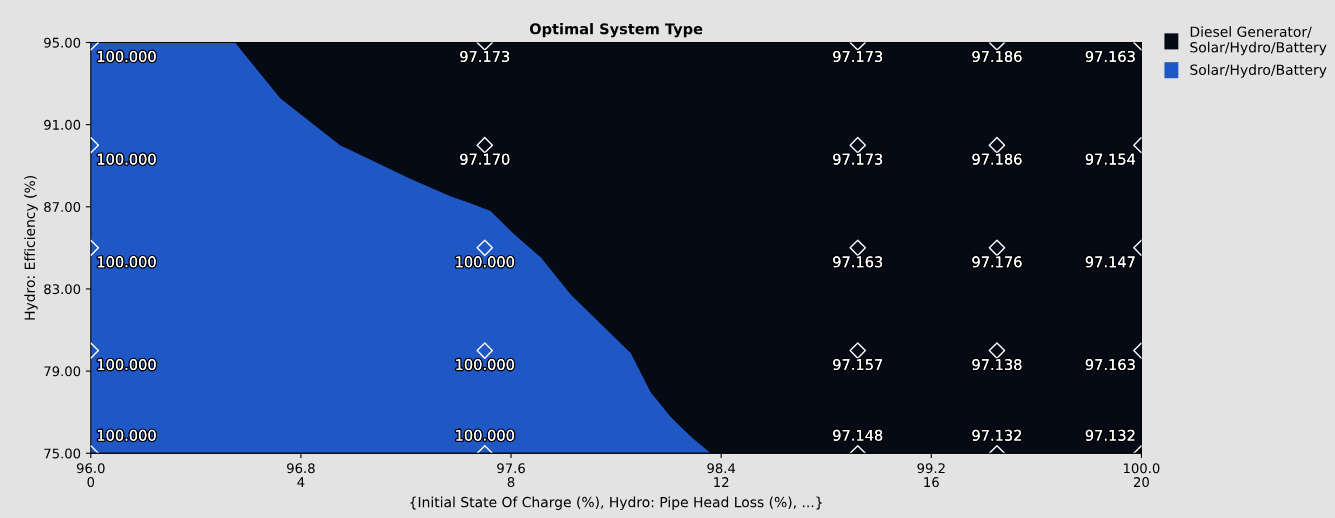 Image resolution: width=1335 pixels, height=518 pixels. What do you see at coordinates (1258, 41) in the screenshot?
I see `band-label: Diesel Generator/ Solar/Hydro/Battery` at bounding box center [1258, 41].